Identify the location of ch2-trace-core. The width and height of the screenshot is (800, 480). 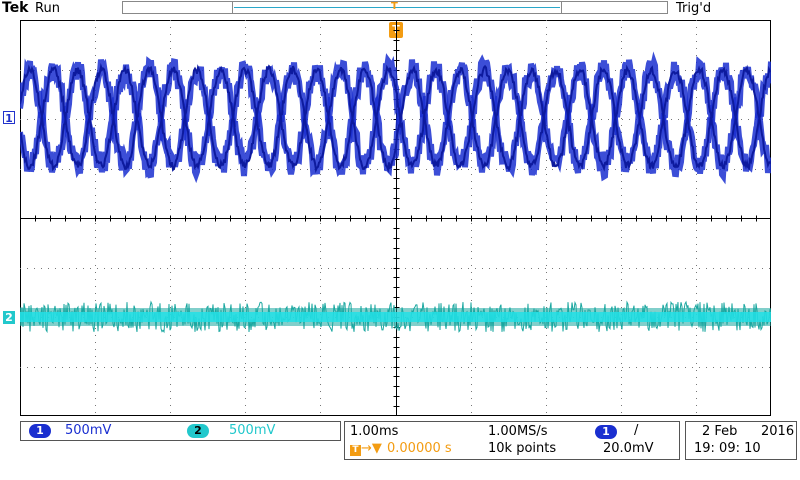
(395, 317).